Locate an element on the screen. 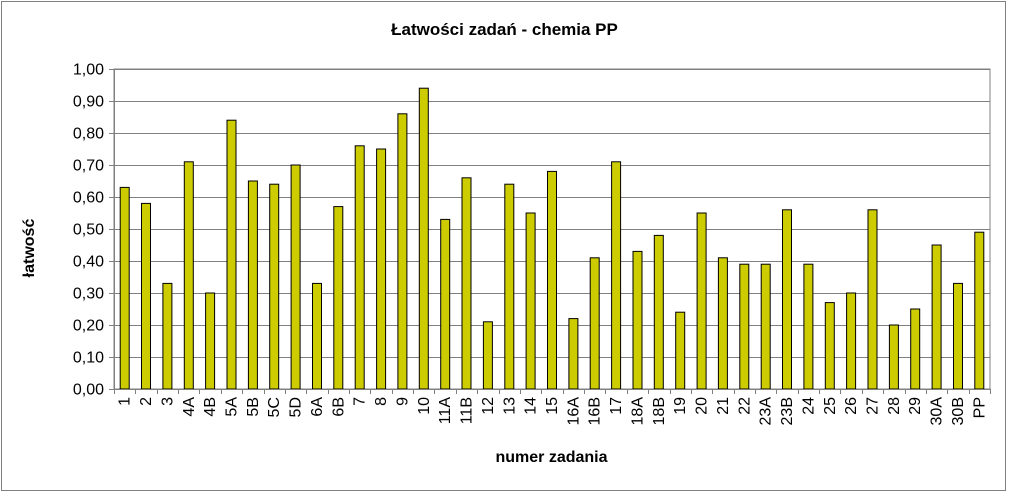  x-tick-label: 4B is located at coordinates (210, 407).